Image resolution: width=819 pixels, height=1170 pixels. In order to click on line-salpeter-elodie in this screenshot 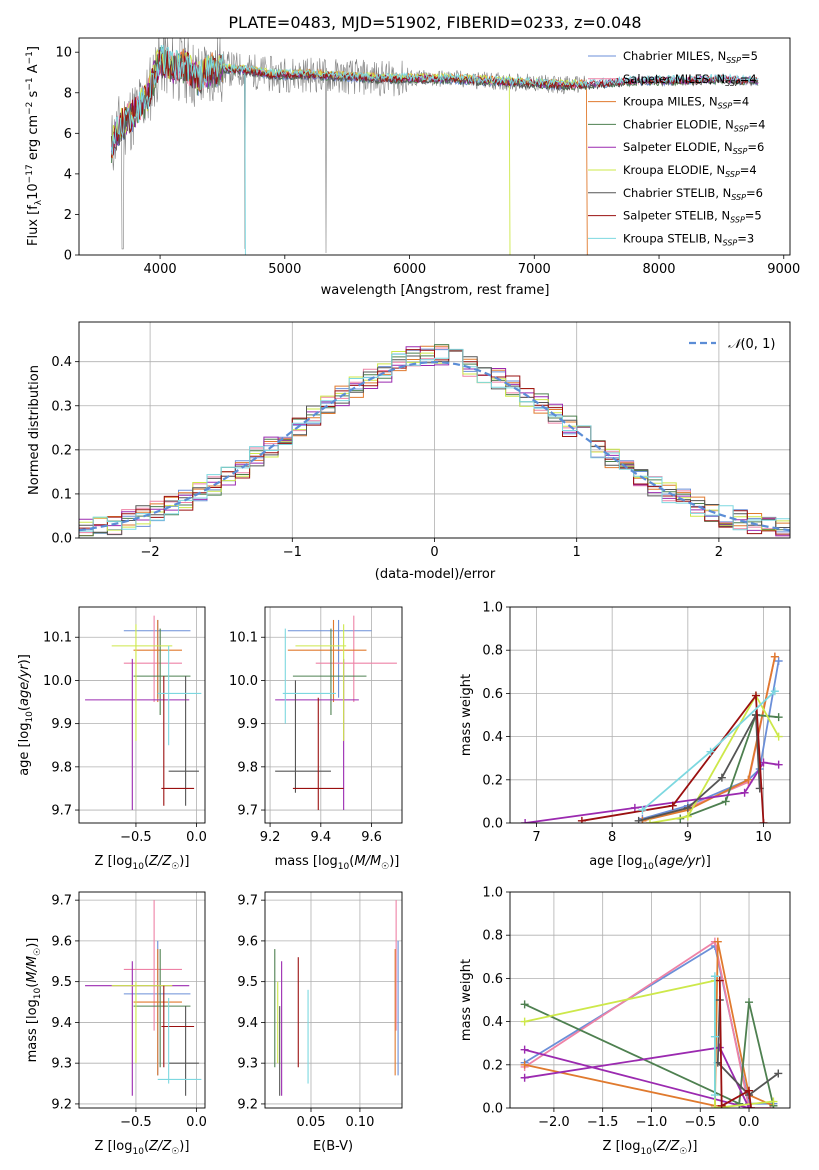, I will do `click(637, 1077)`.